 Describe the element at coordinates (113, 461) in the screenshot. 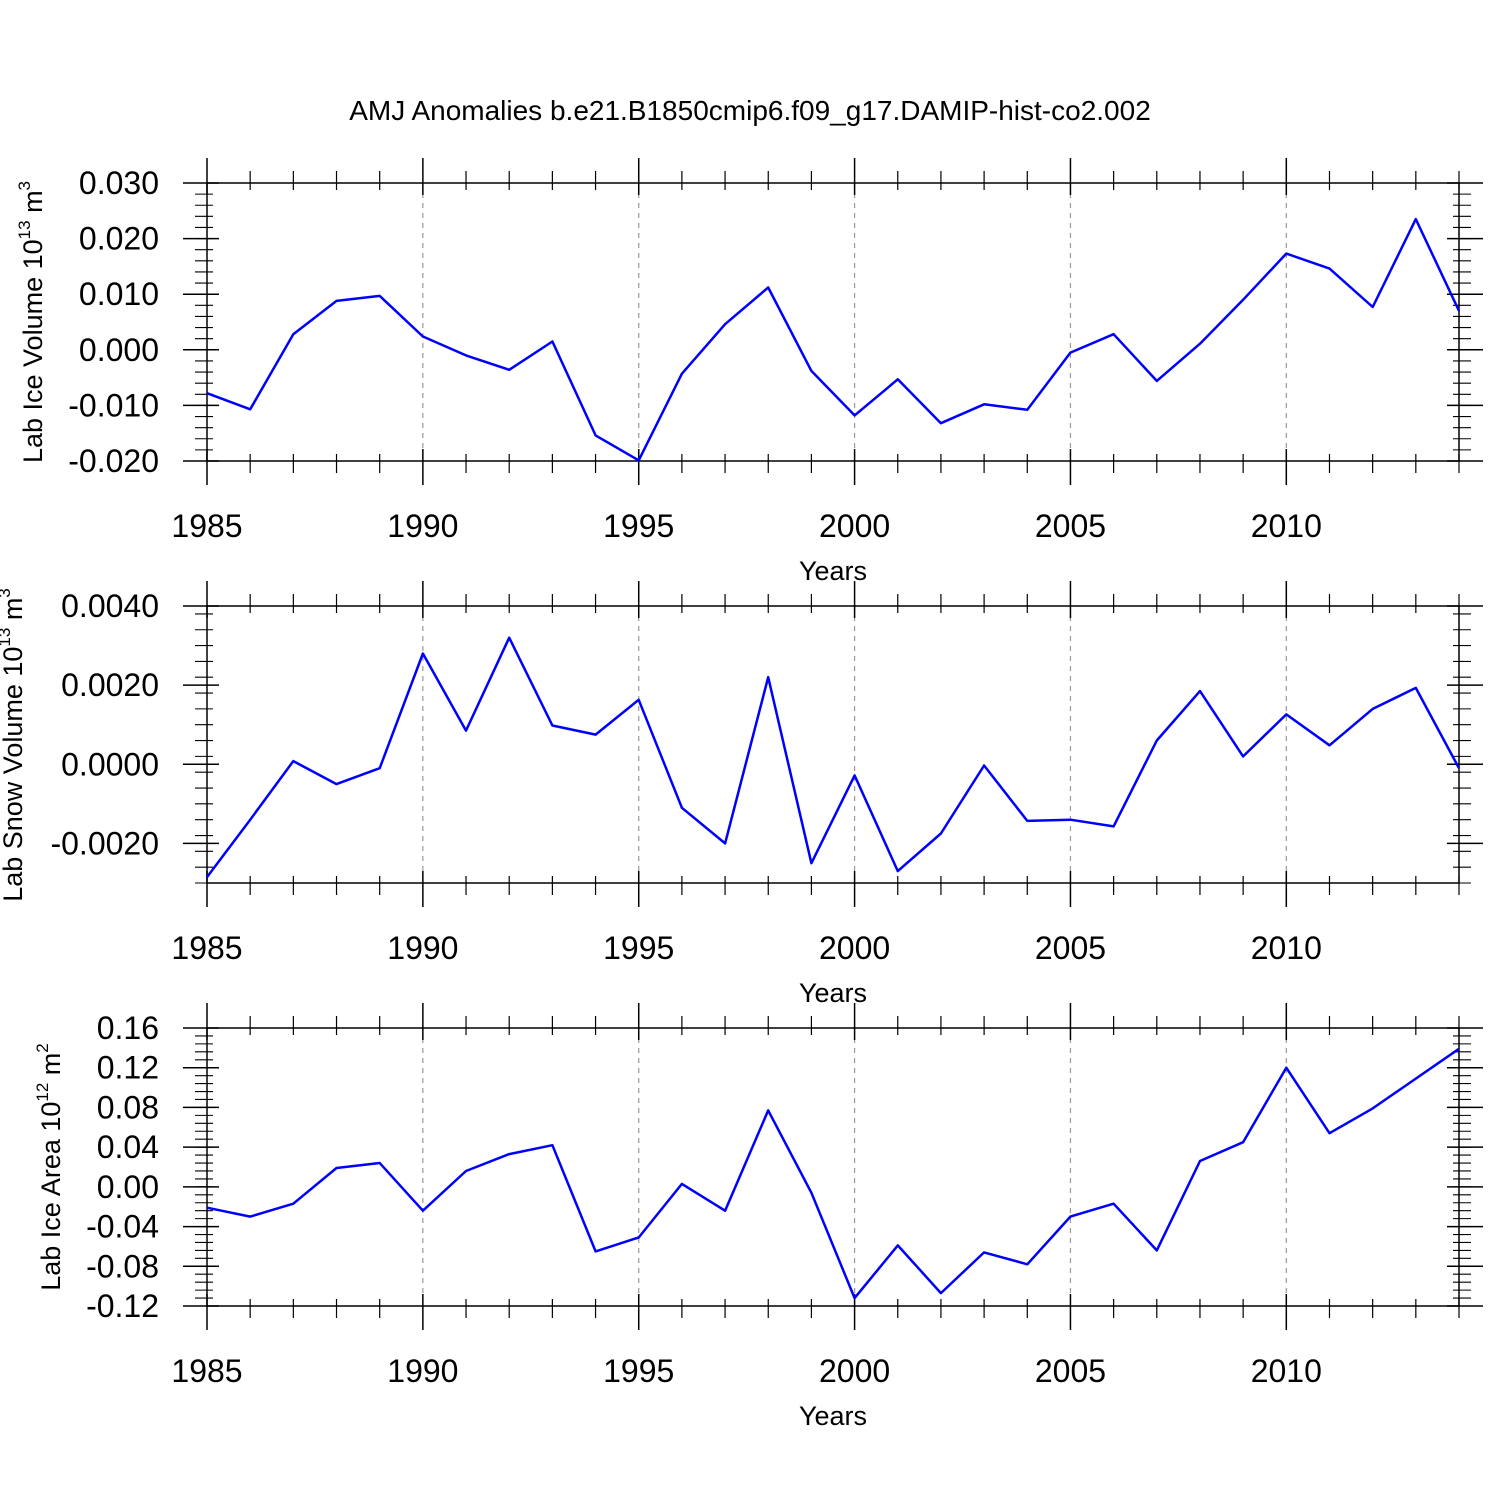

I see `y-tick-label: -0.020` at that location.